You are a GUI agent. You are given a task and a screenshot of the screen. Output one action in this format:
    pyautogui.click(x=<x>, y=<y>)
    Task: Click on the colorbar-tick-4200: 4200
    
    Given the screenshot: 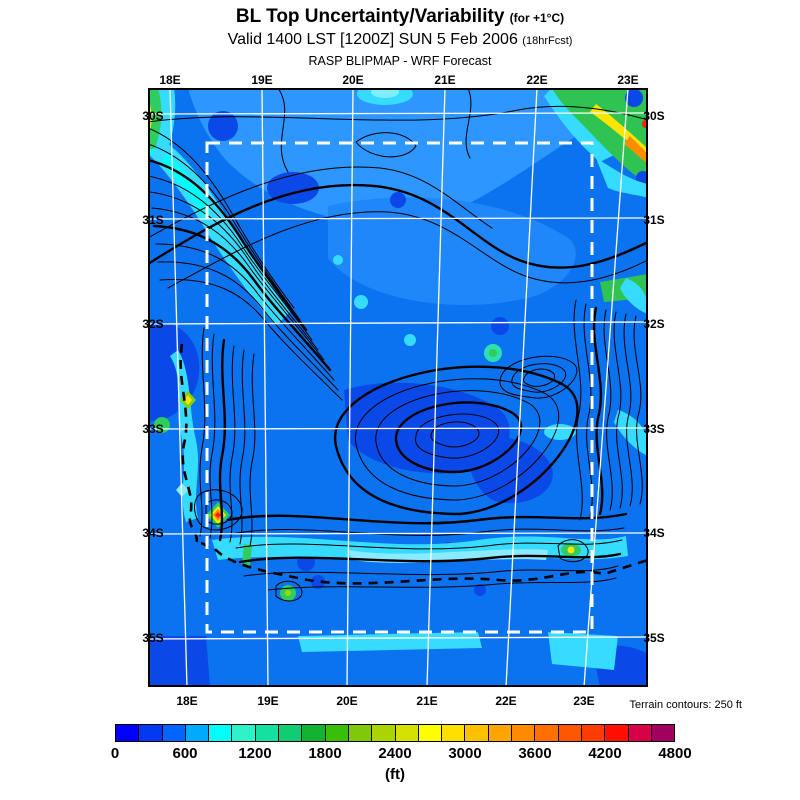 What is the action you would take?
    pyautogui.click(x=605, y=753)
    